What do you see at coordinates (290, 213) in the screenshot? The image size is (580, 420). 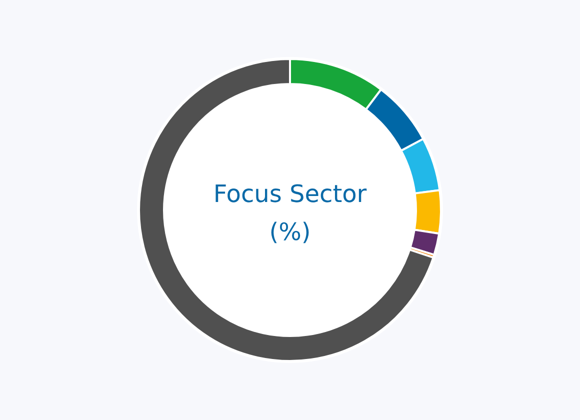 I see `text: Focus Sector (%)` at bounding box center [290, 213].